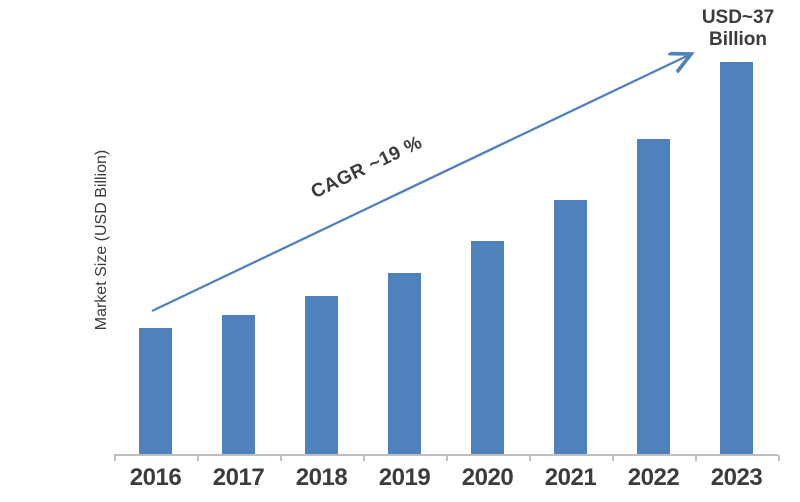 Image resolution: width=800 pixels, height=502 pixels. I want to click on x-tick-label-2021: 2021, so click(570, 477).